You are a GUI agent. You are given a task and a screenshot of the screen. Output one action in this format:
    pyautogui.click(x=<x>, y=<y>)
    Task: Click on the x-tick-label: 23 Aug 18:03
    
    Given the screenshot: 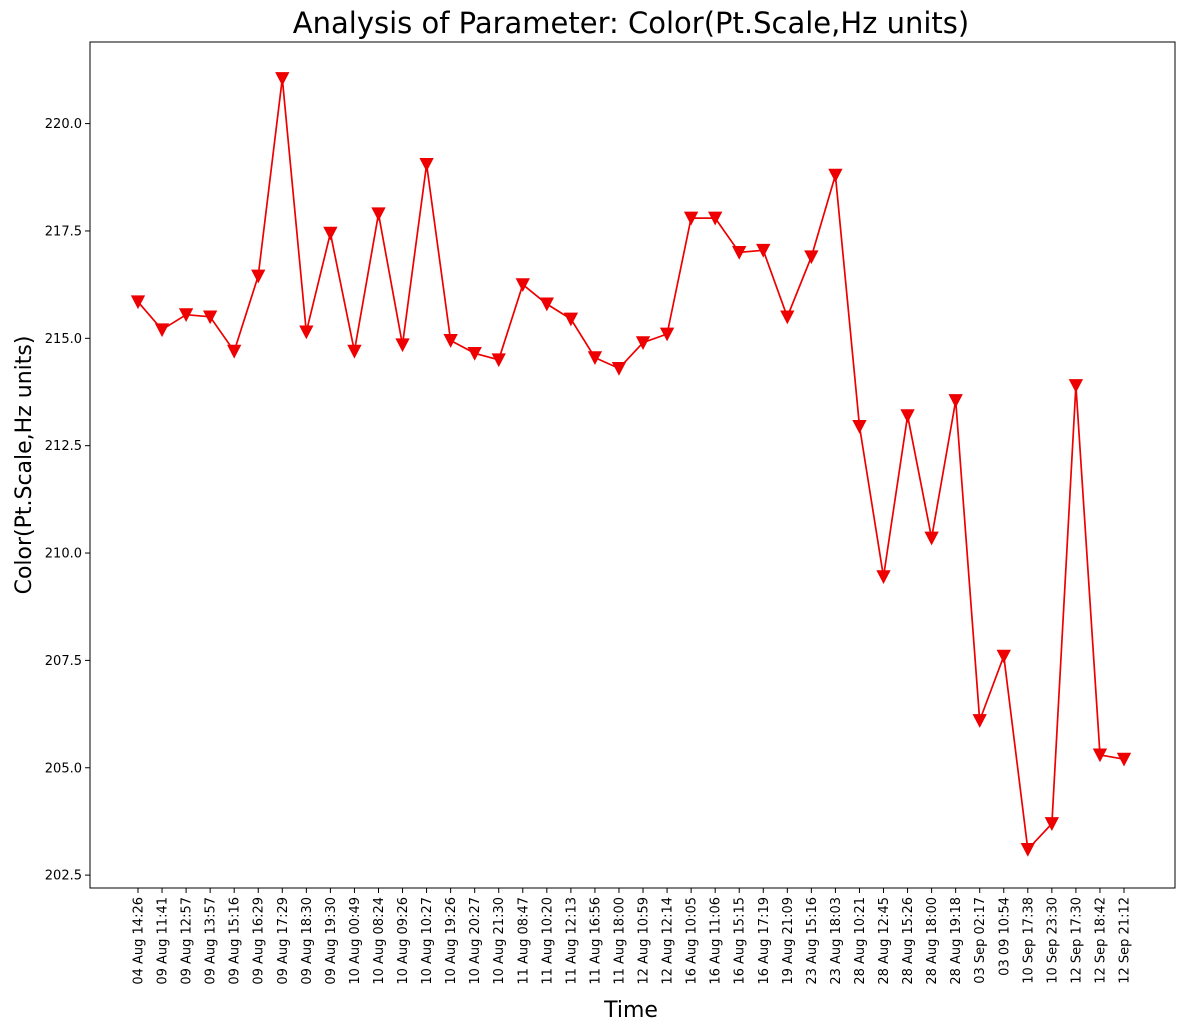 What is the action you would take?
    pyautogui.click(x=836, y=941)
    